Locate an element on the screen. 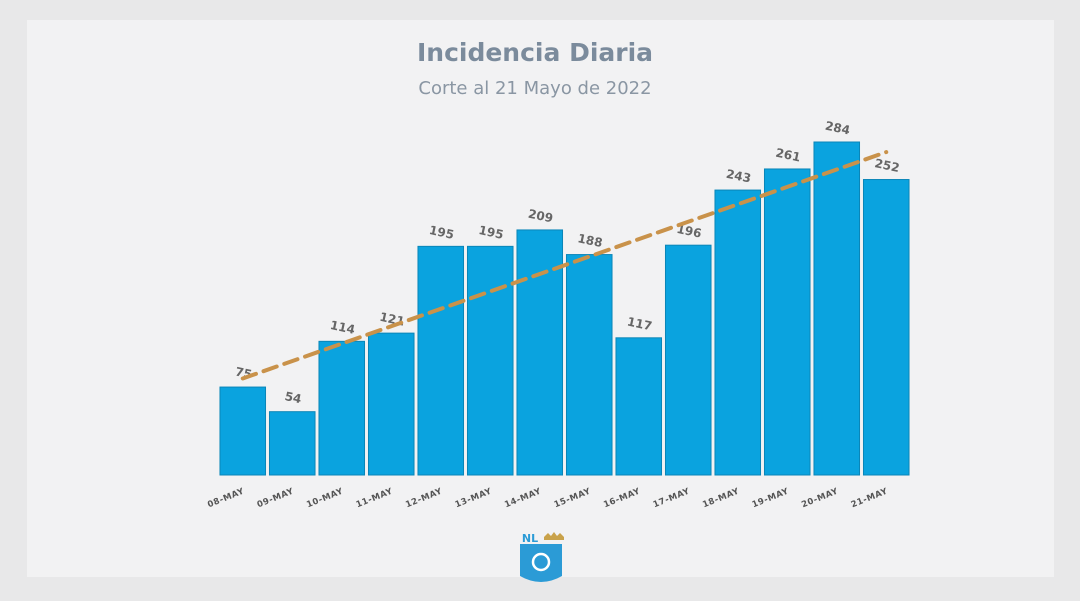 This screenshot has height=601, width=1080. value-label: 196 is located at coordinates (688, 231).